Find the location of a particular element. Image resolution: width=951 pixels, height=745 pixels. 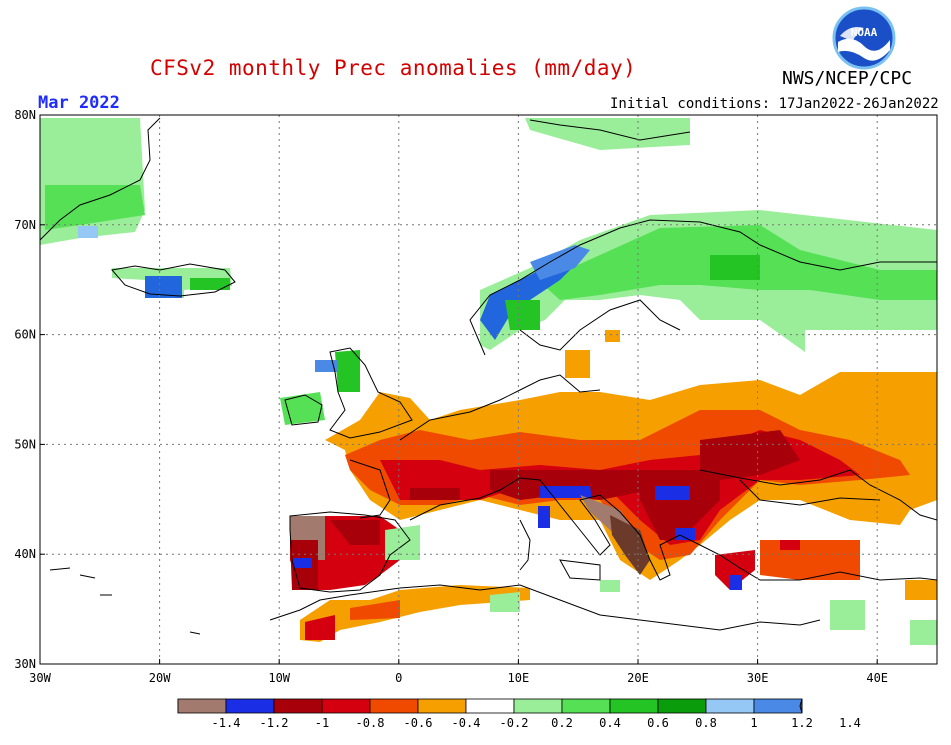

noaa-logo: NOAA is located at coordinates (864, 40).